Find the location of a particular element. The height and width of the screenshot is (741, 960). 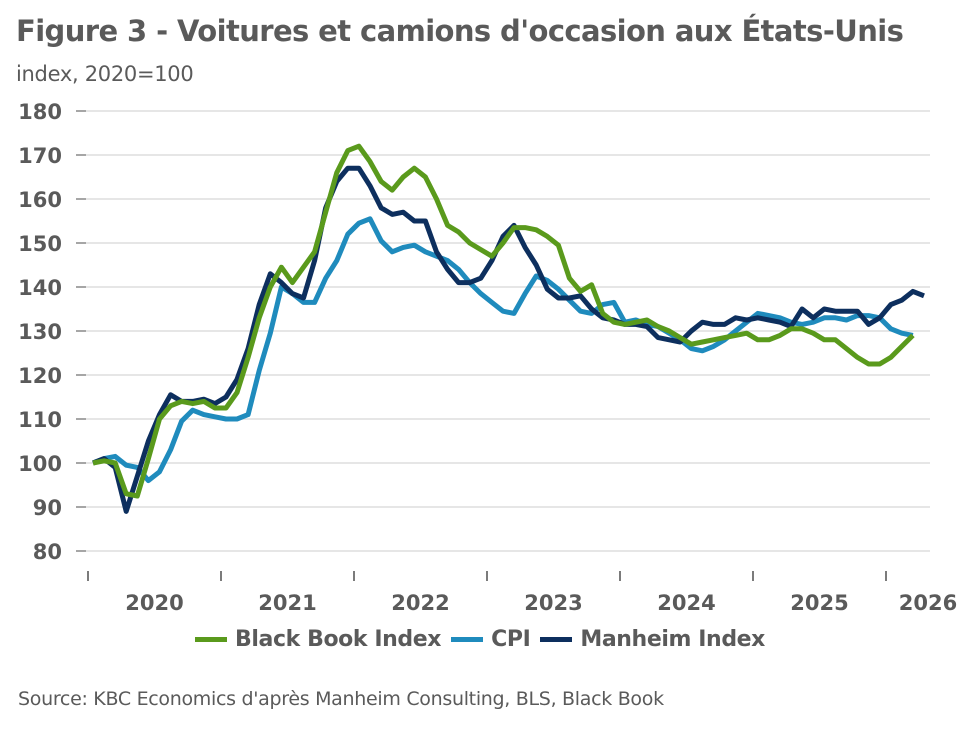

y-tick-label: 130 is located at coordinates (40, 332).